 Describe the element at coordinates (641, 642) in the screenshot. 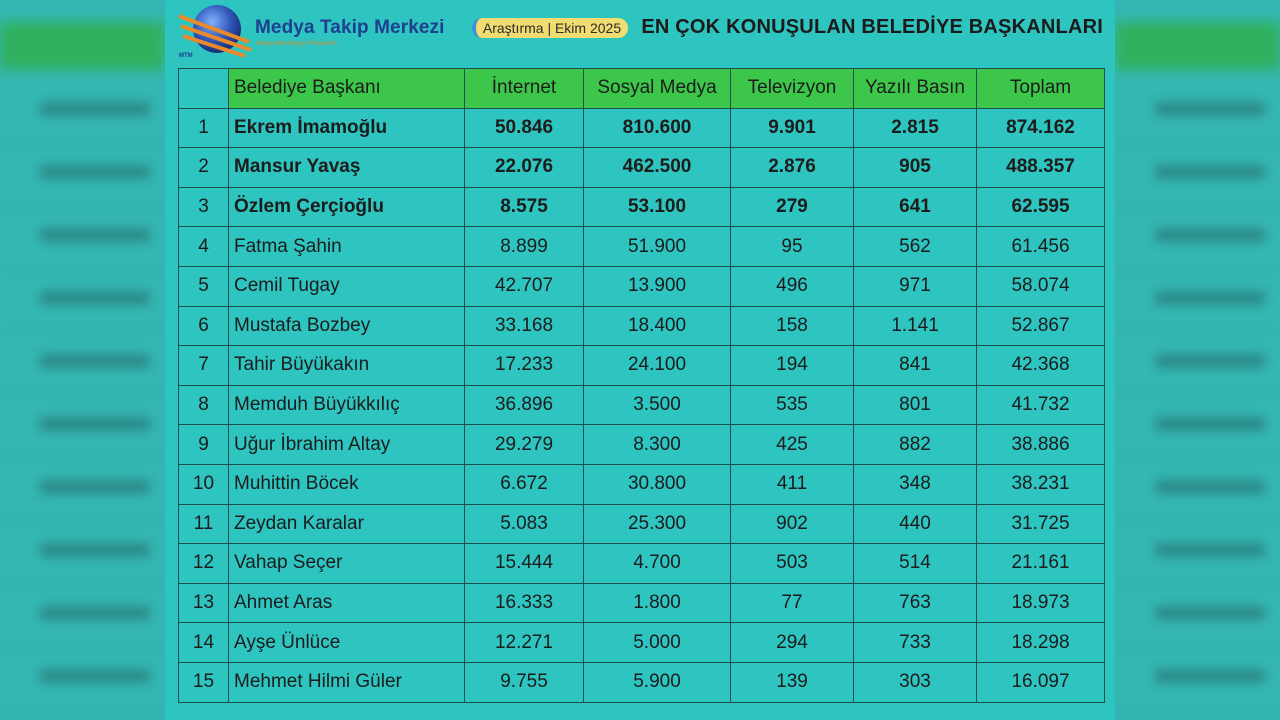

I see `table-row: 14 Ayşe Ünlüce 12.271 5.000 294 733 18.298` at that location.